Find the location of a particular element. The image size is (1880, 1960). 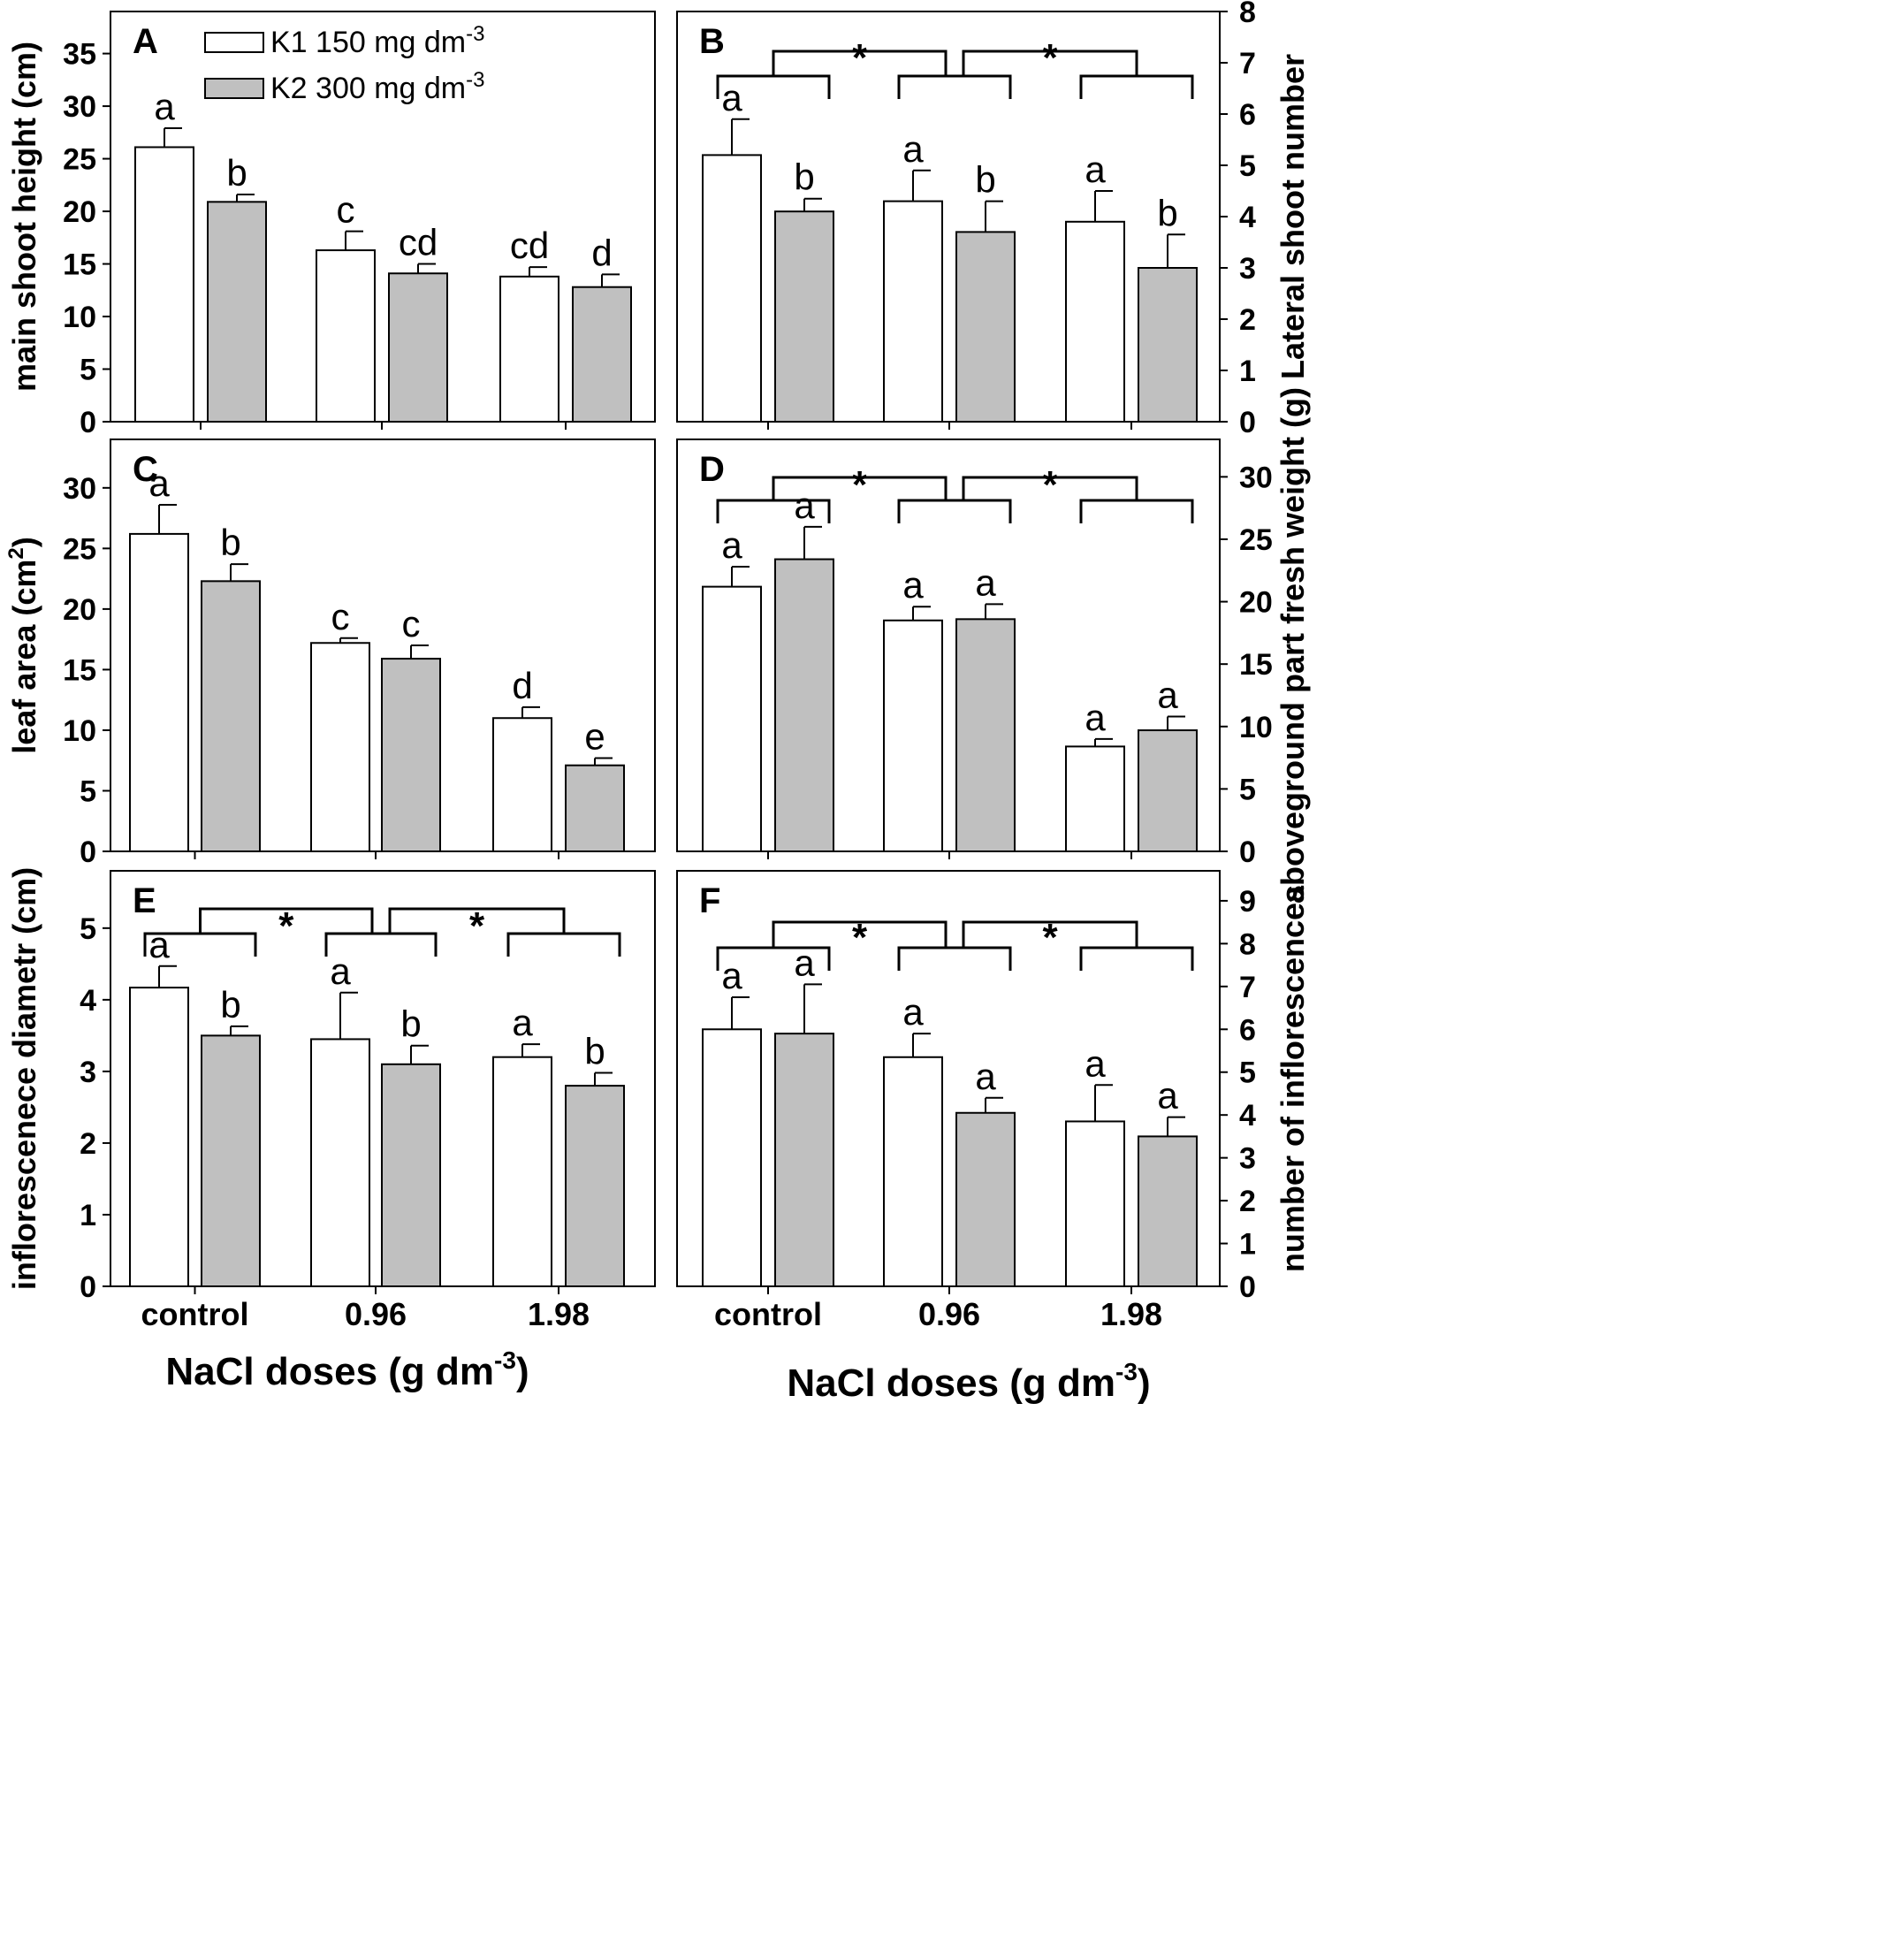

legend: K1 150 mg dm-3 K2 300 mg dm-3 is located at coordinates (344, 63).